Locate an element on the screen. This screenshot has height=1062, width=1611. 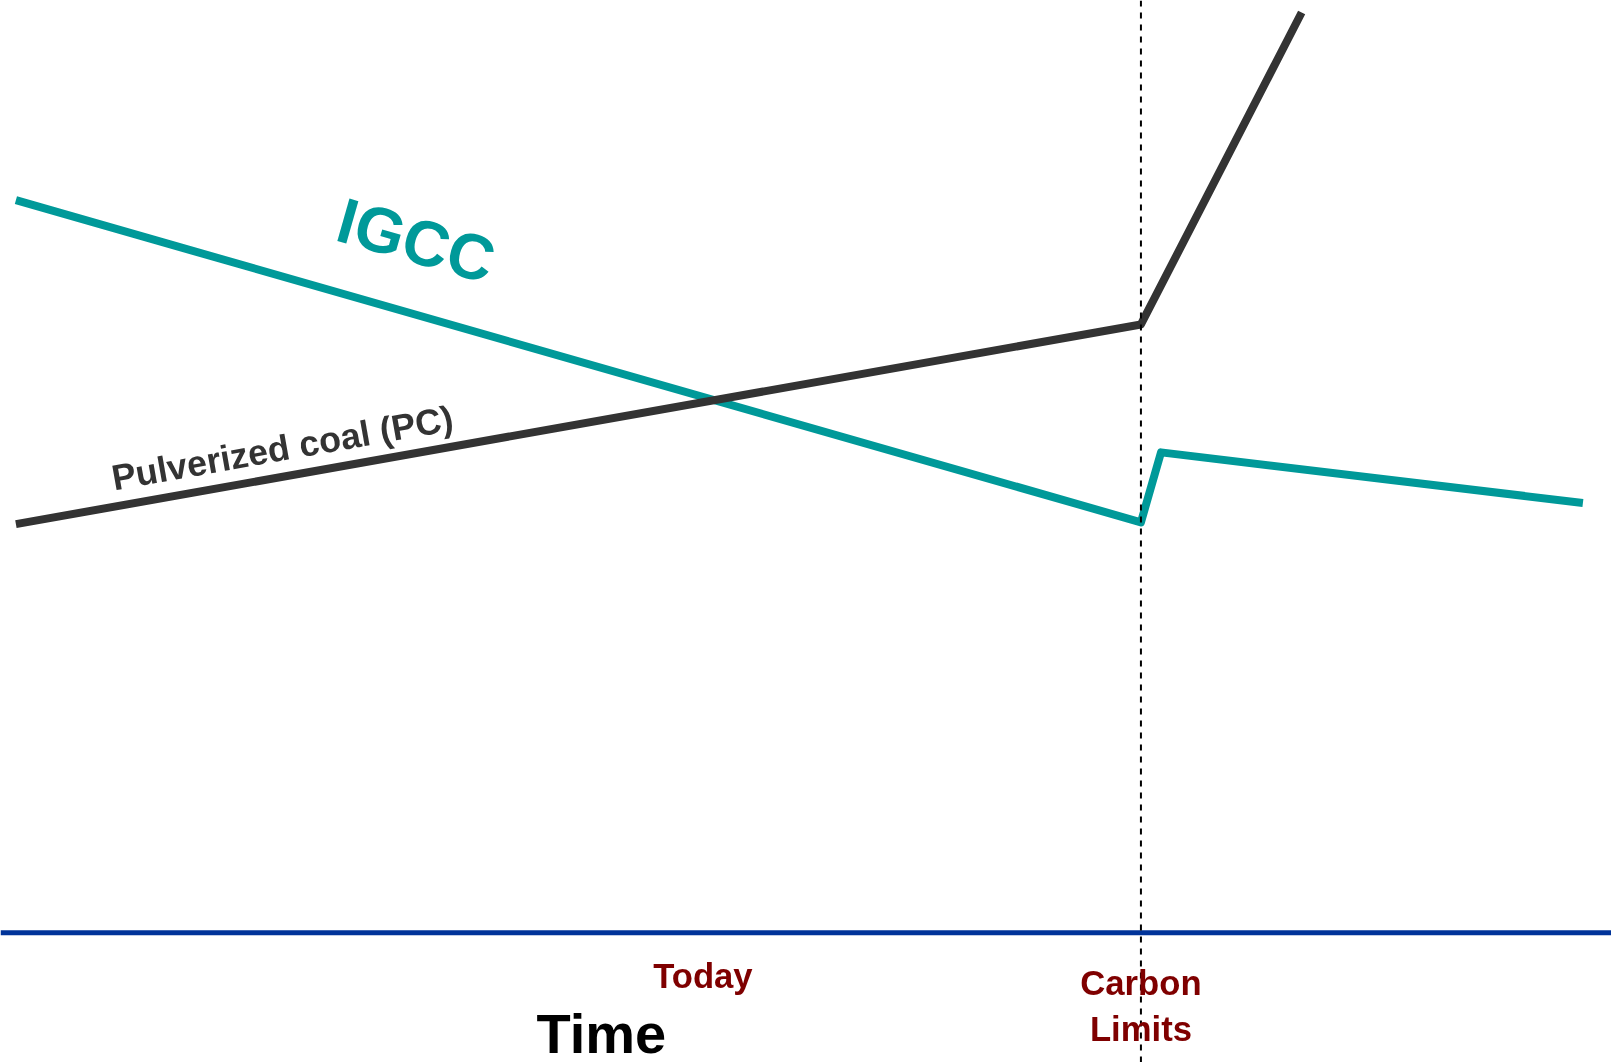
text: IGCC is located at coordinates (416, 240).